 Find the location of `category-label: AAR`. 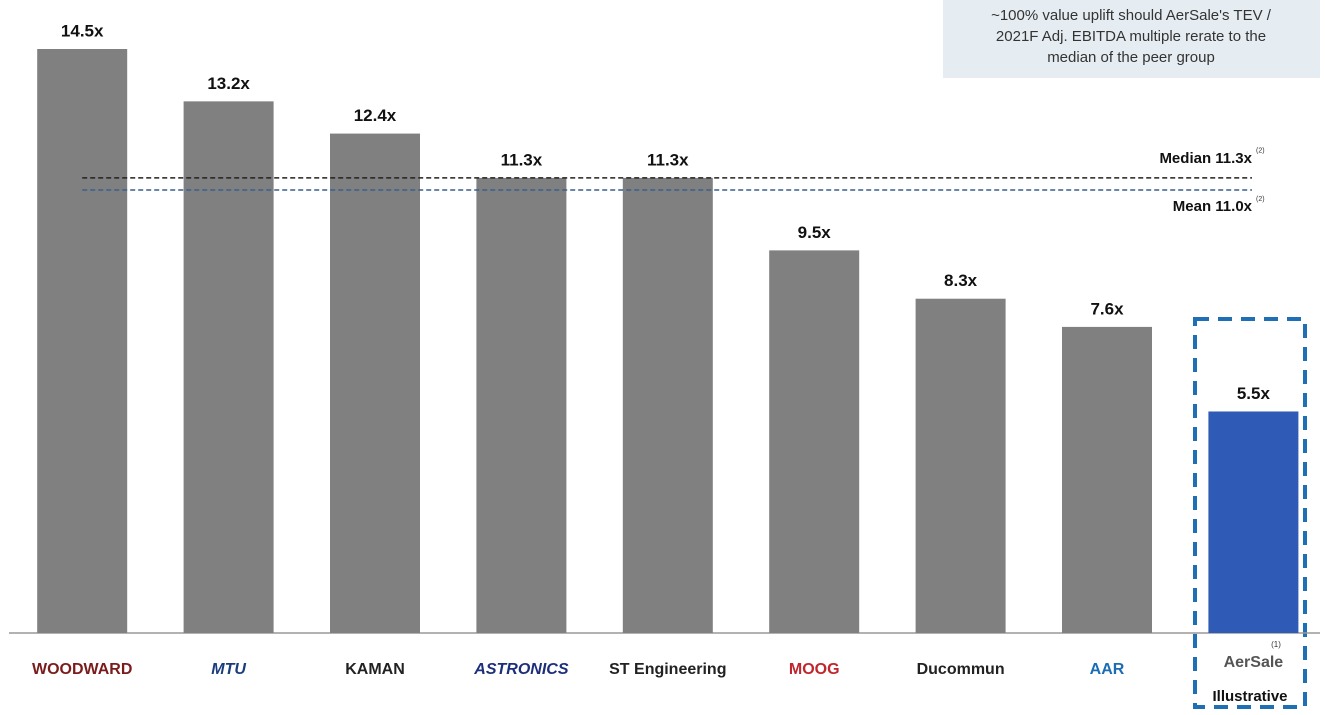

category-label: AAR is located at coordinates (1107, 669).